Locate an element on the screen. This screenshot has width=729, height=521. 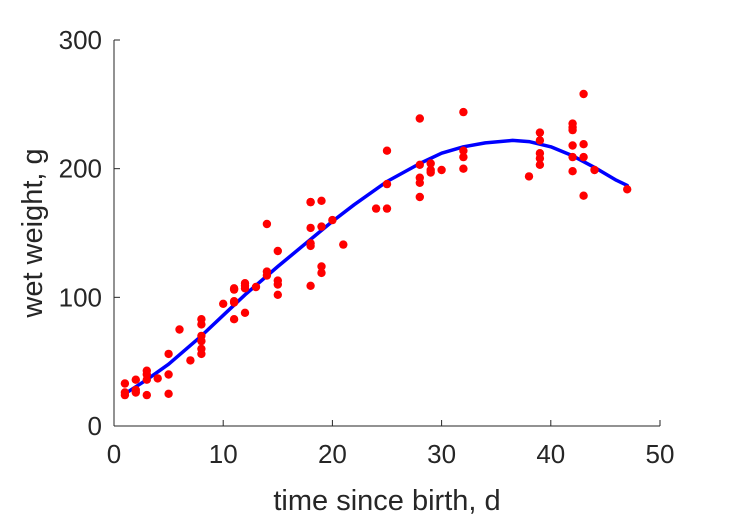
x-ticks: 0 10 20 30 40 50 is located at coordinates (391, 444).